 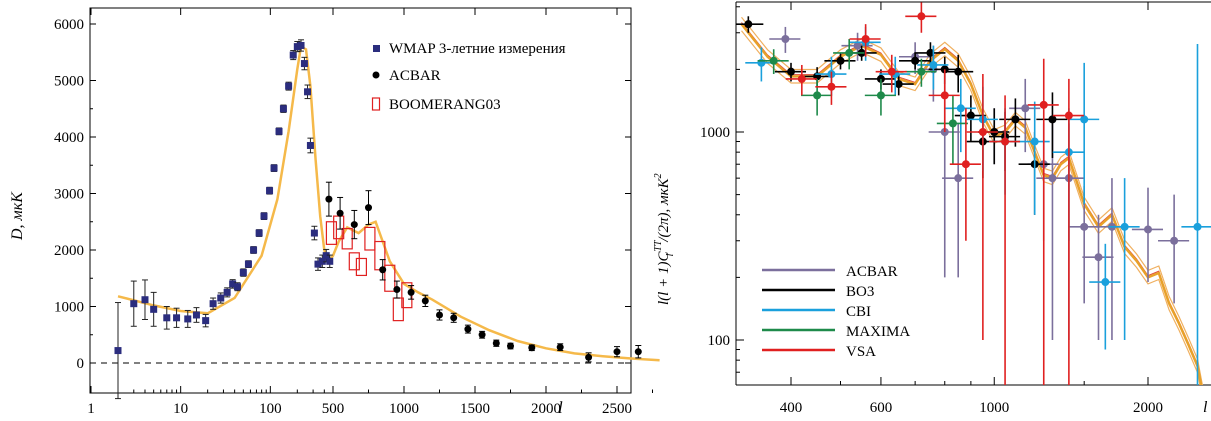 What do you see at coordinates (69, 25) in the screenshot?
I see `y-tick-label: 6000` at bounding box center [69, 25].